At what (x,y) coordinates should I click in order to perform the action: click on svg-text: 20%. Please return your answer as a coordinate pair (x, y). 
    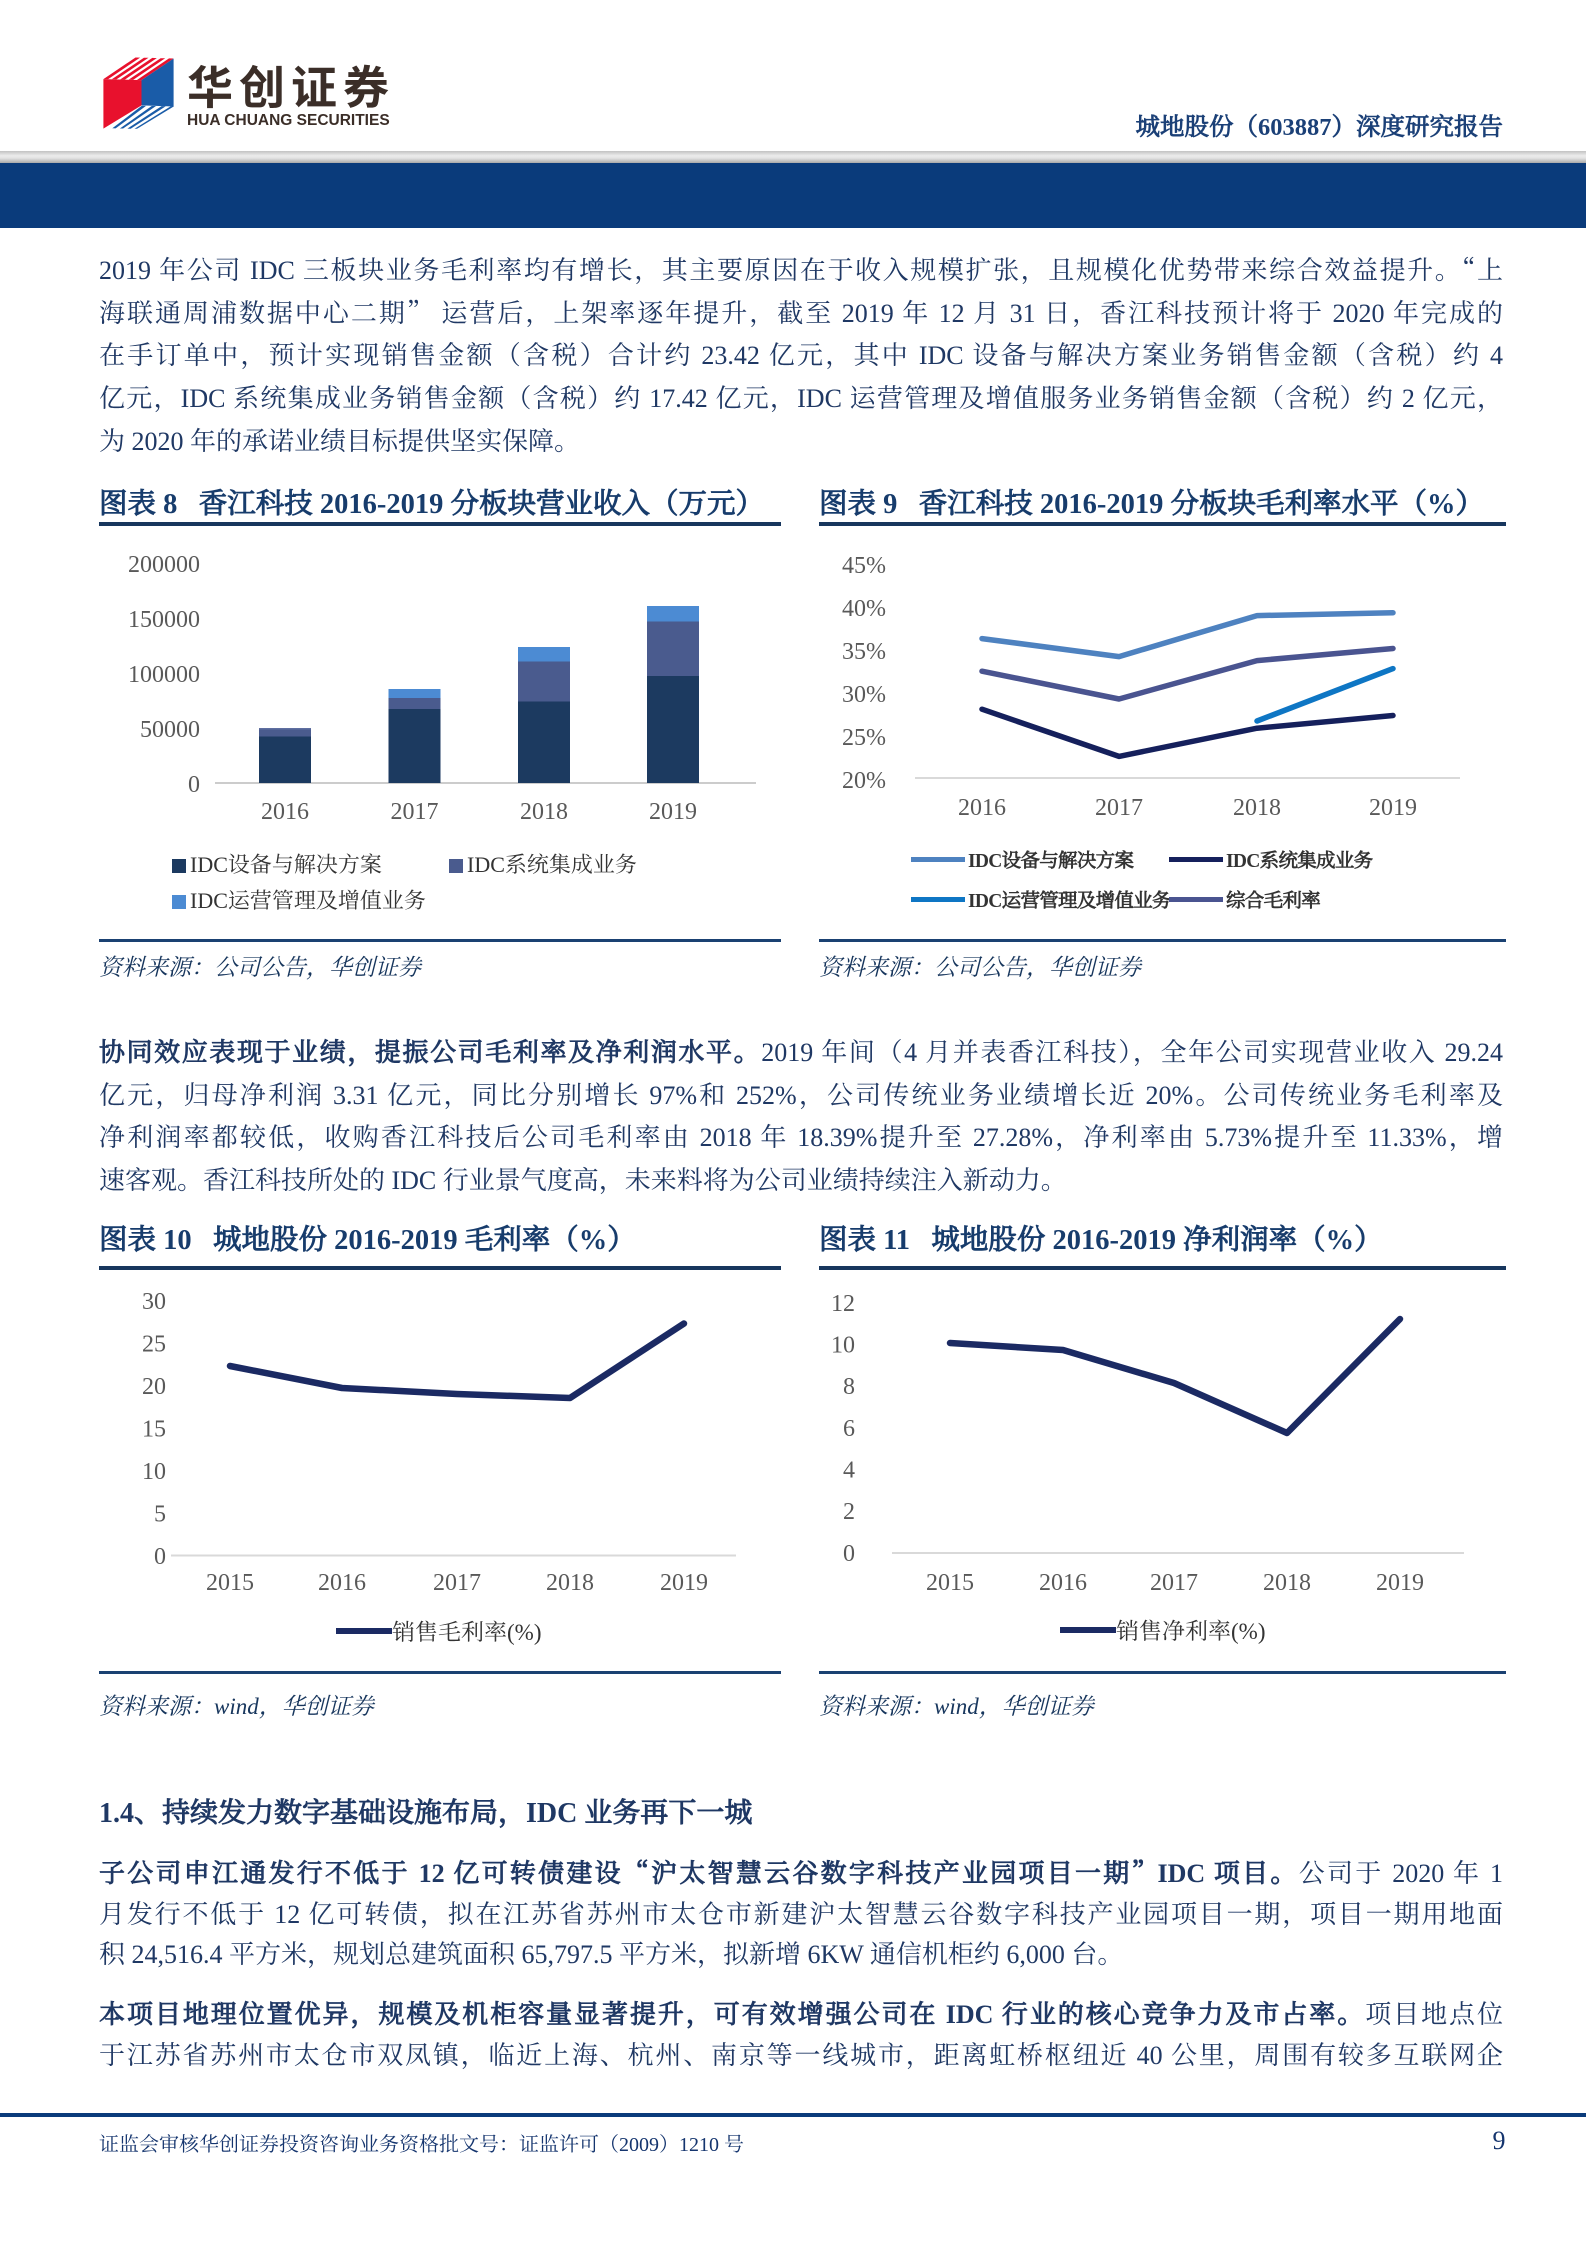
    Looking at the image, I should click on (864, 781).